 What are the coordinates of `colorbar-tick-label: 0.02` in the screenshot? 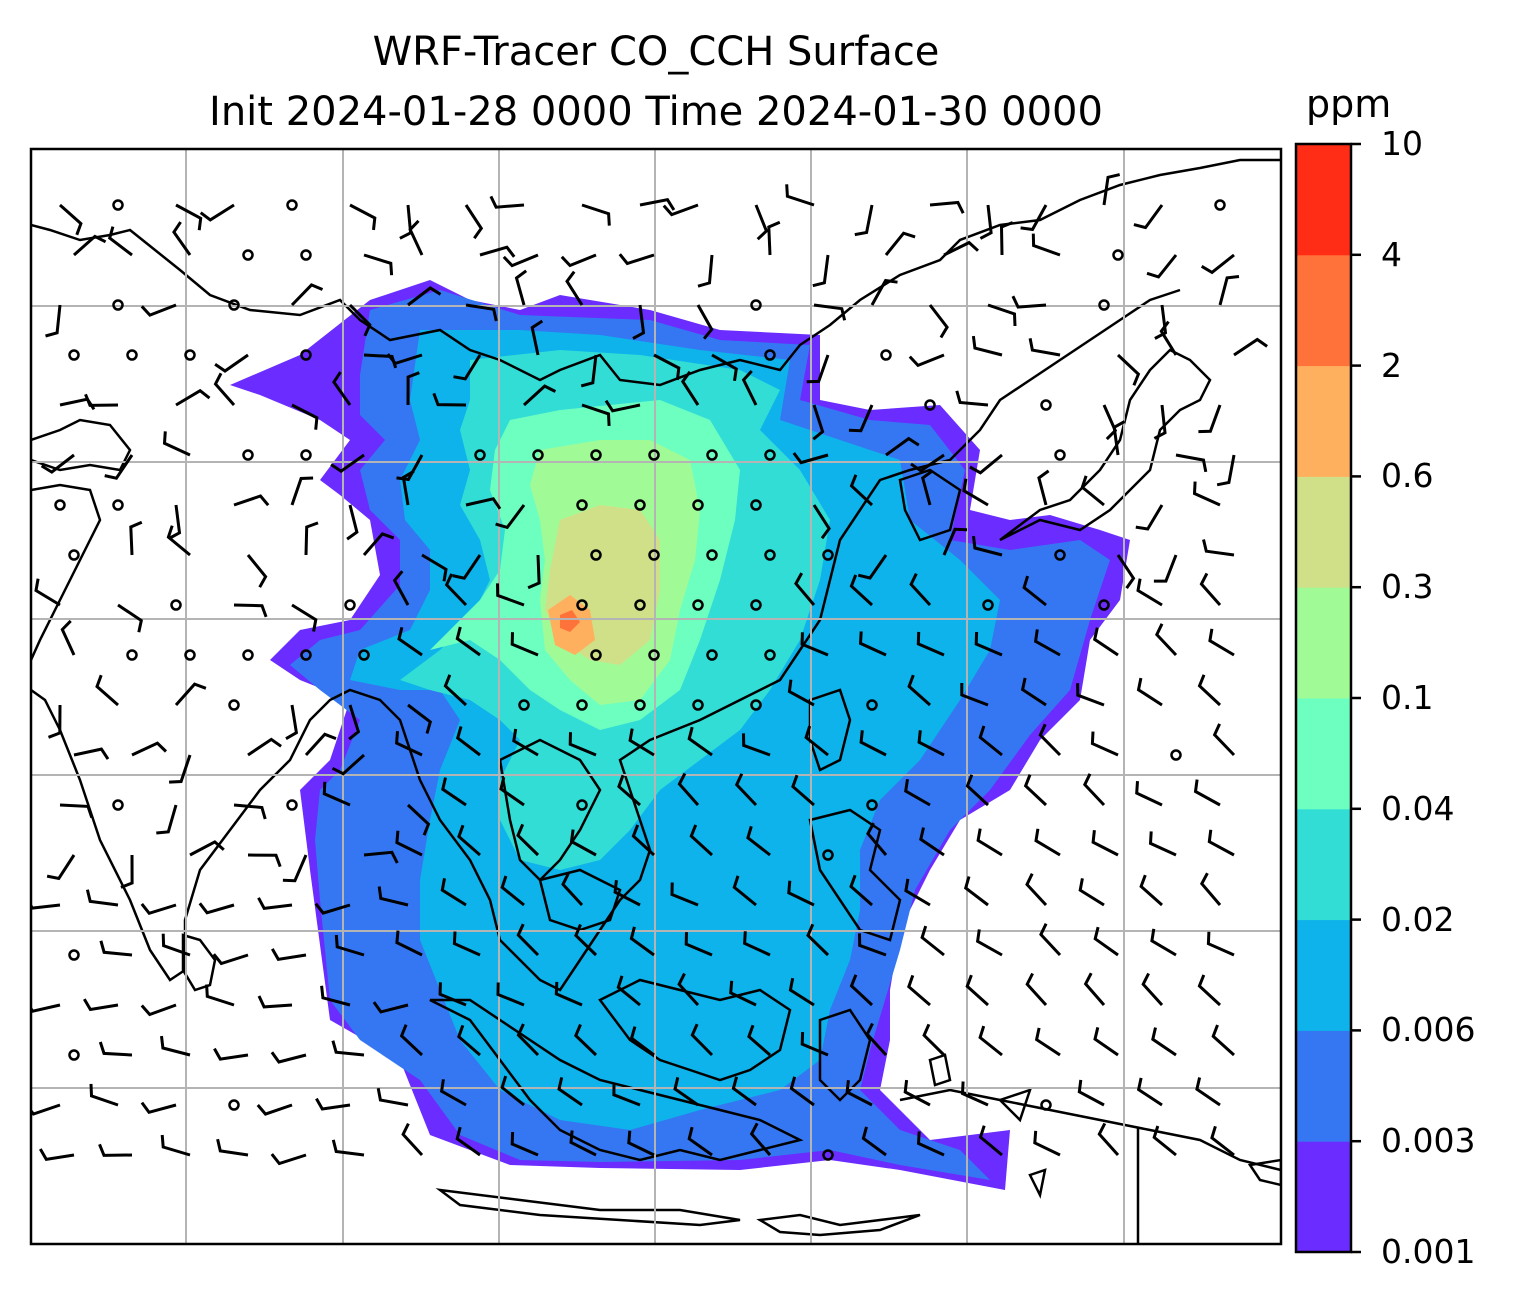 It's located at (1418, 919).